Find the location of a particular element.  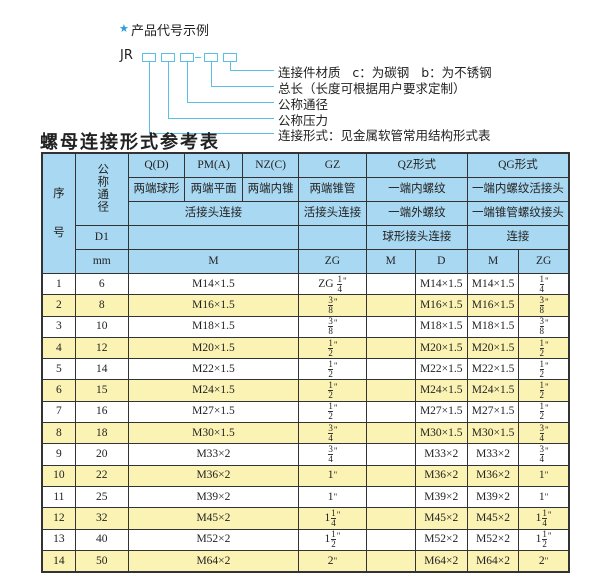

cell-qg-m: M39×2 is located at coordinates (493, 497).